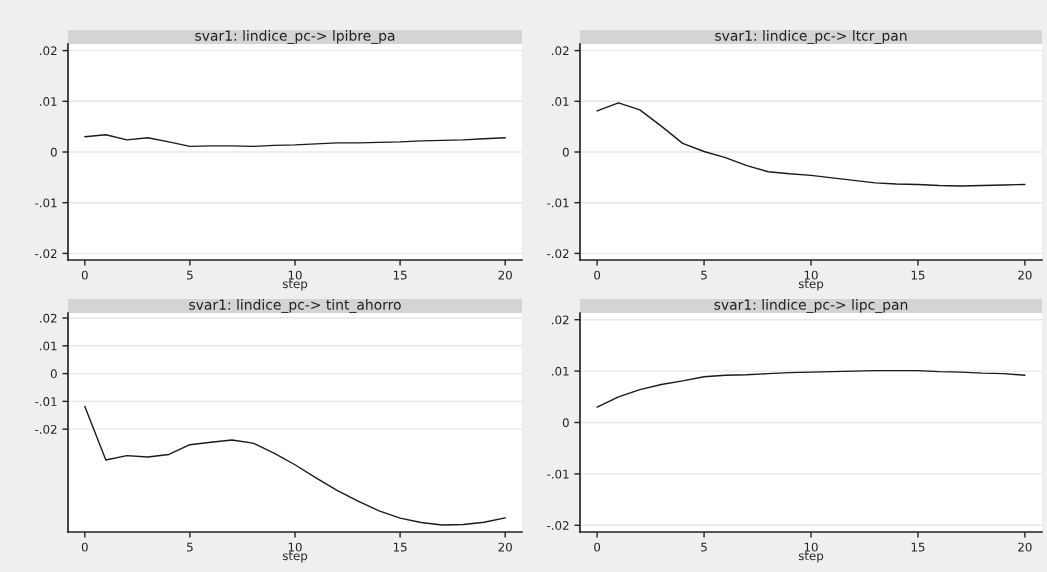 Image resolution: width=1047 pixels, height=572 pixels. What do you see at coordinates (295, 37) in the screenshot?
I see `chart-title: svar1: lindice_pc-> lpibre_pa` at bounding box center [295, 37].